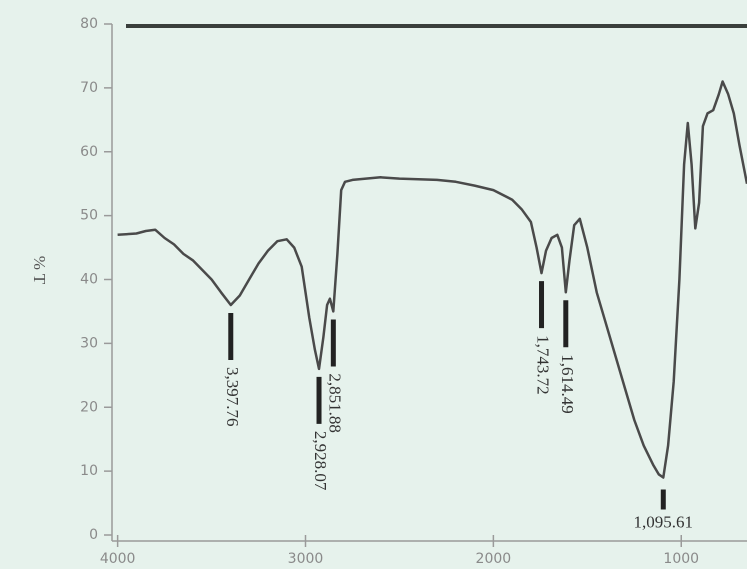  I want to click on y-tick-label: 40, so click(89, 280).